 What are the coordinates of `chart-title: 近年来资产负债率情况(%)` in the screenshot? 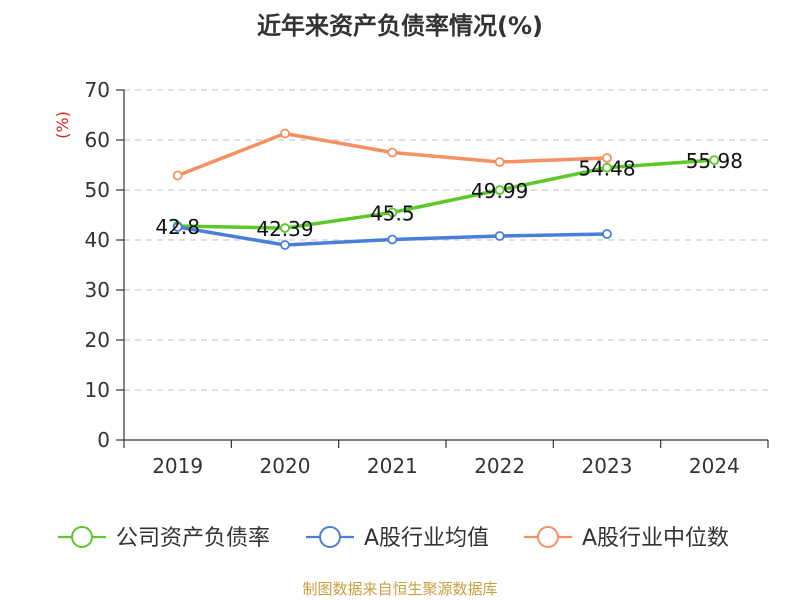 It's located at (400, 26).